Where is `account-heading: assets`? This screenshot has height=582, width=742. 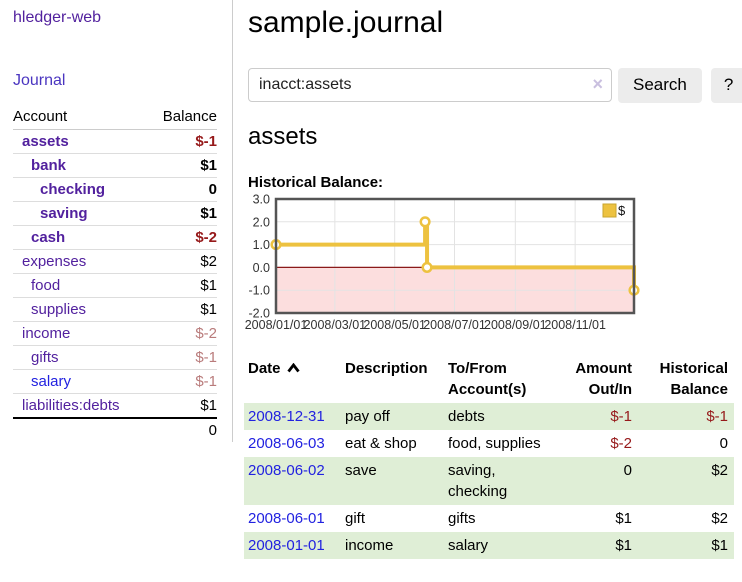
account-heading: assets is located at coordinates (283, 136).